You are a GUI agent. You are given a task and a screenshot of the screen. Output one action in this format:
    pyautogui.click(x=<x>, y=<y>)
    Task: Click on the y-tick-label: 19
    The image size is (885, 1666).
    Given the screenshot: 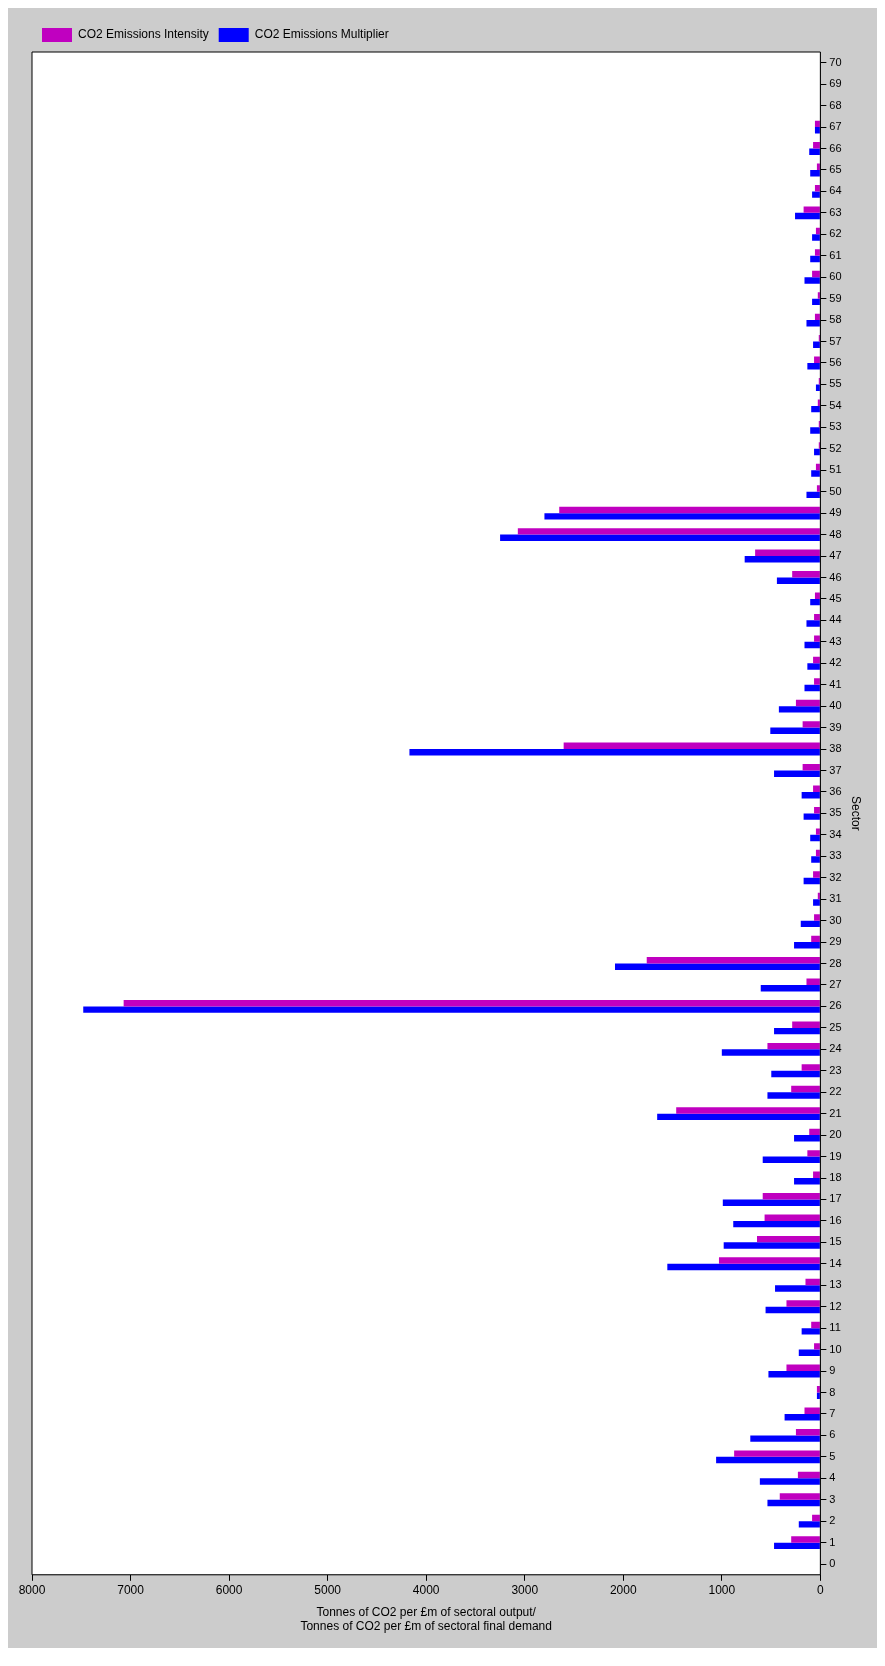 What is the action you would take?
    pyautogui.click(x=835, y=1155)
    